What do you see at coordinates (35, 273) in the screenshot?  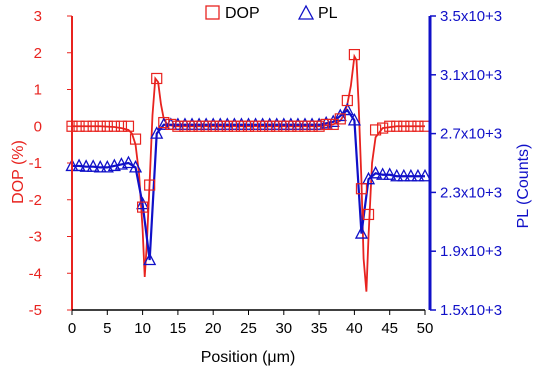 I see `y-left-tick-label: -4` at bounding box center [35, 273].